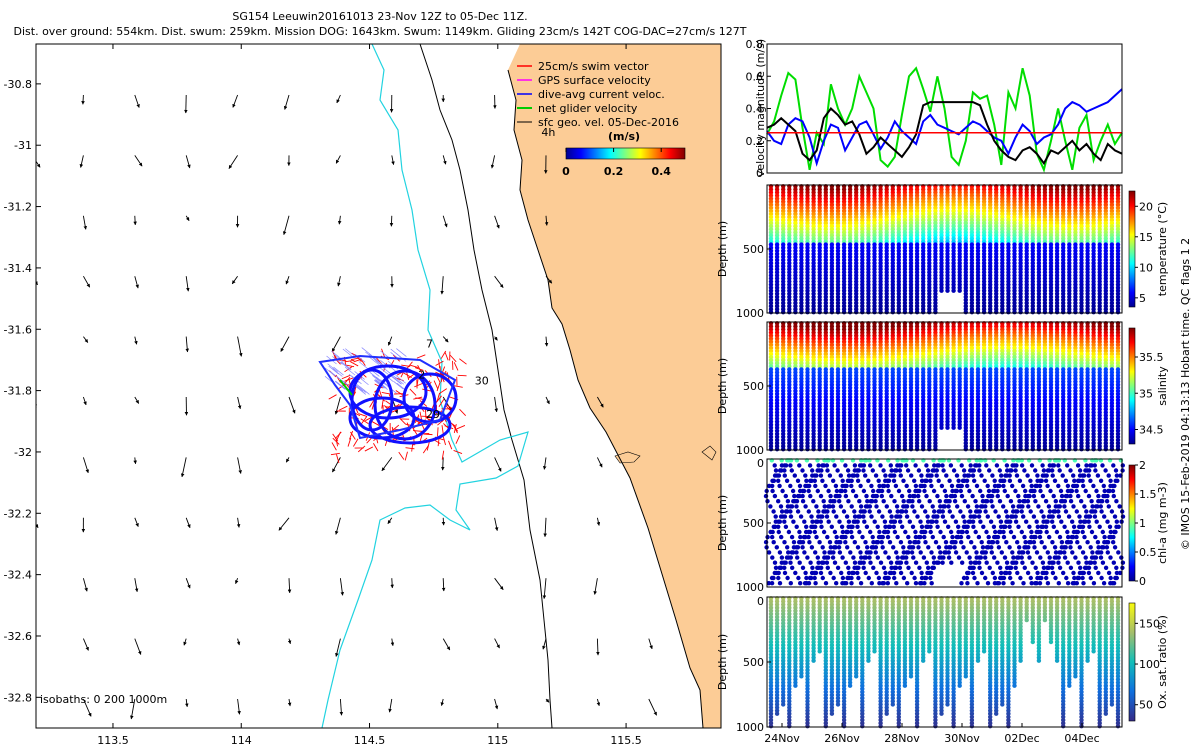 The image size is (1200, 750). What do you see at coordinates (616, 163) in the screenshot?
I see `speed-colorbar-ticks: 0 0.2 0.4` at bounding box center [616, 163].